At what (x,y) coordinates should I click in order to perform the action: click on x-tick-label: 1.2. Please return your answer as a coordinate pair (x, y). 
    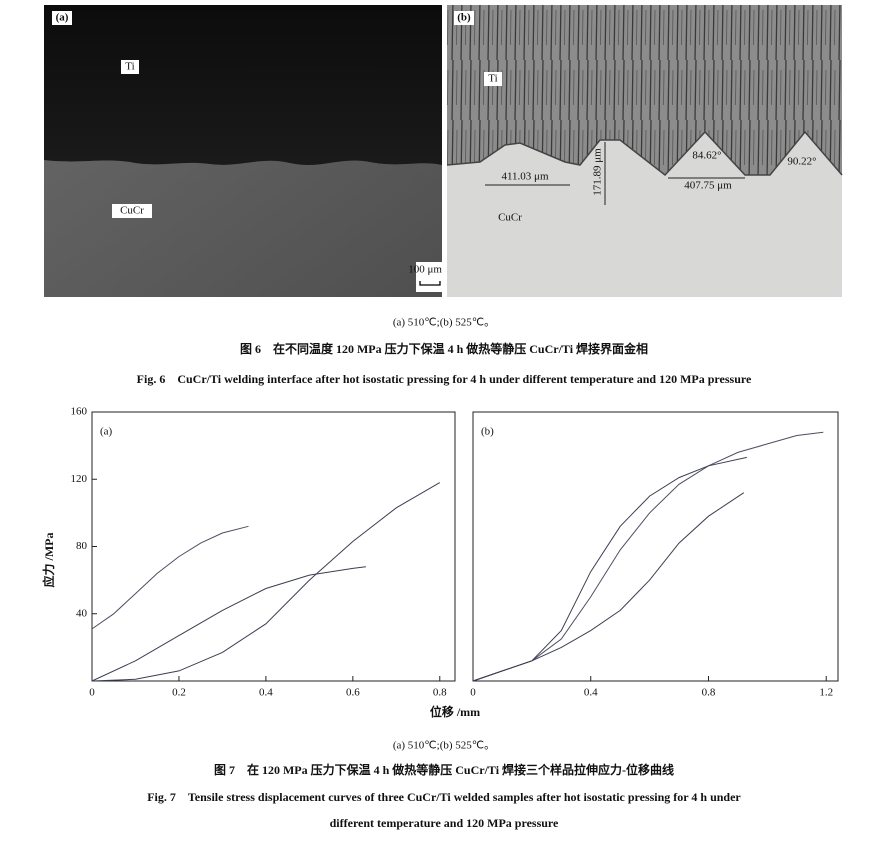
    Looking at the image, I should click on (826, 693).